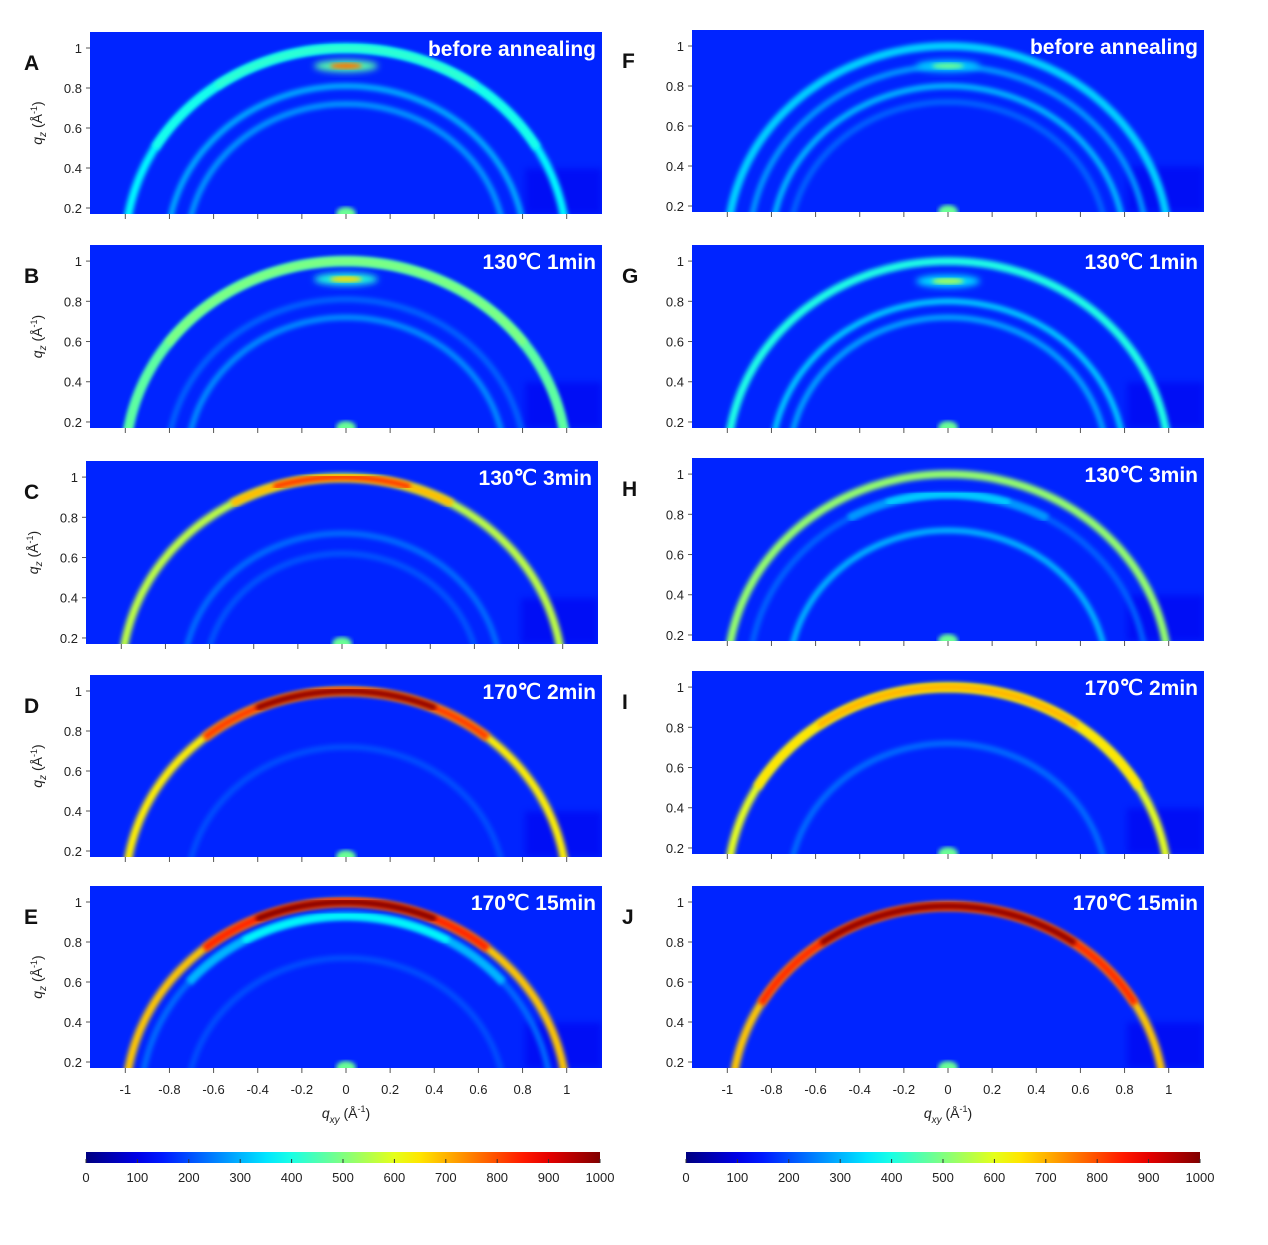 The image size is (1268, 1245). Describe the element at coordinates (1135, 903) in the screenshot. I see `panel-title: 170℃ 15min` at that location.